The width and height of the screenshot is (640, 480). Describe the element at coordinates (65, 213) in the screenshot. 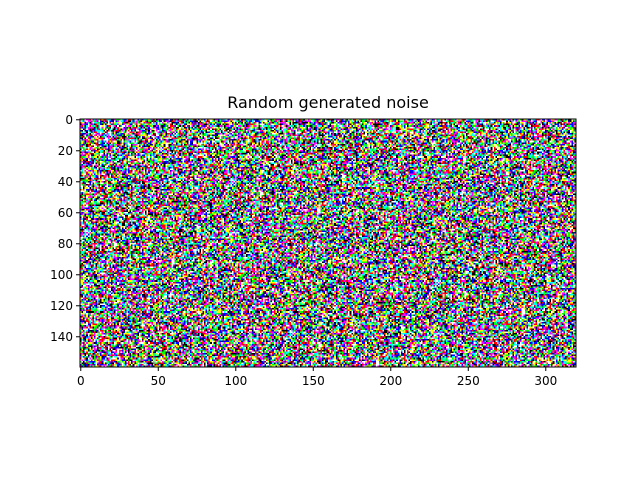

I see `y-tick-label: 60` at that location.